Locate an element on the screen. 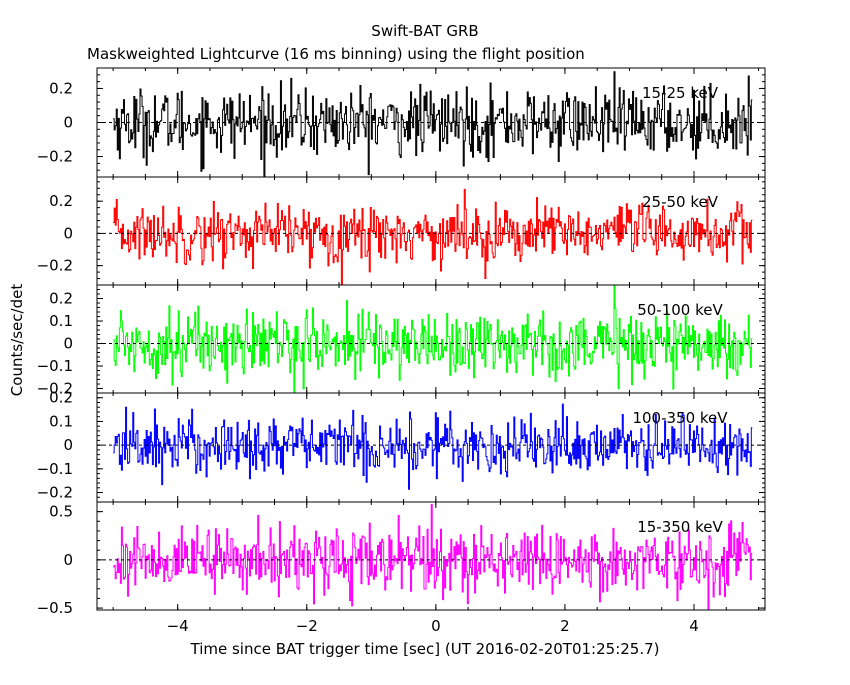 The height and width of the screenshot is (685, 850). x-tick-label: 2 is located at coordinates (565, 626).